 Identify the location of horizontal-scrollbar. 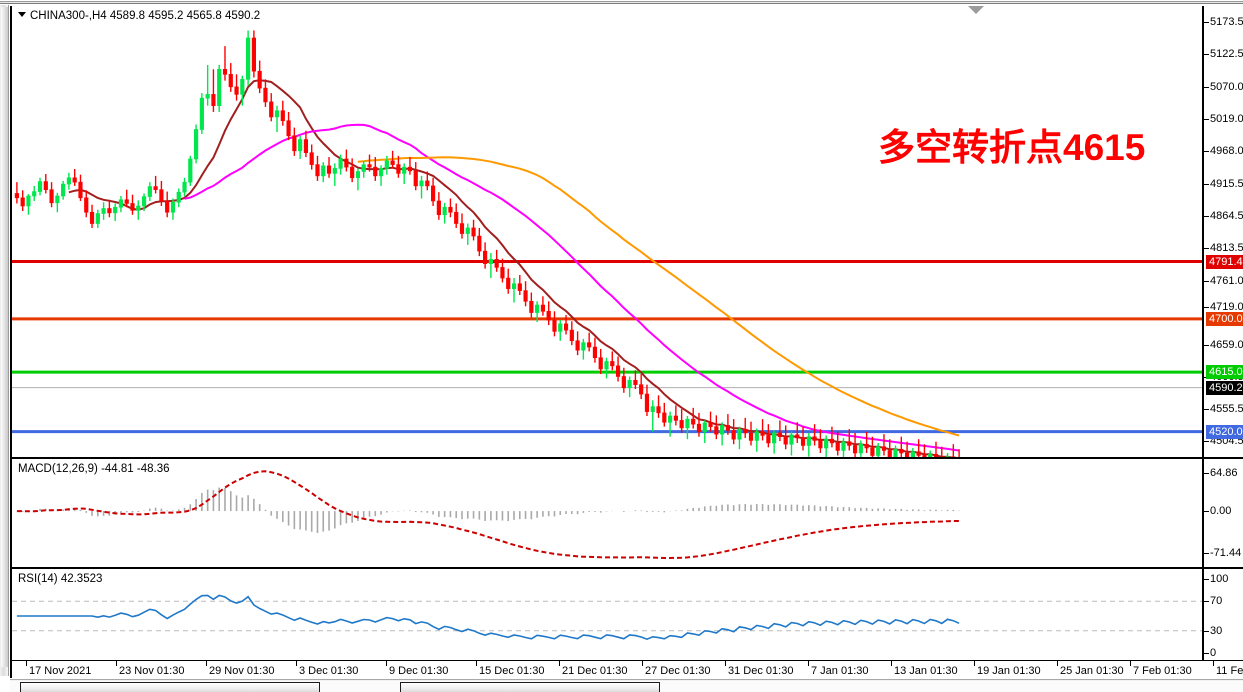
(626, 685).